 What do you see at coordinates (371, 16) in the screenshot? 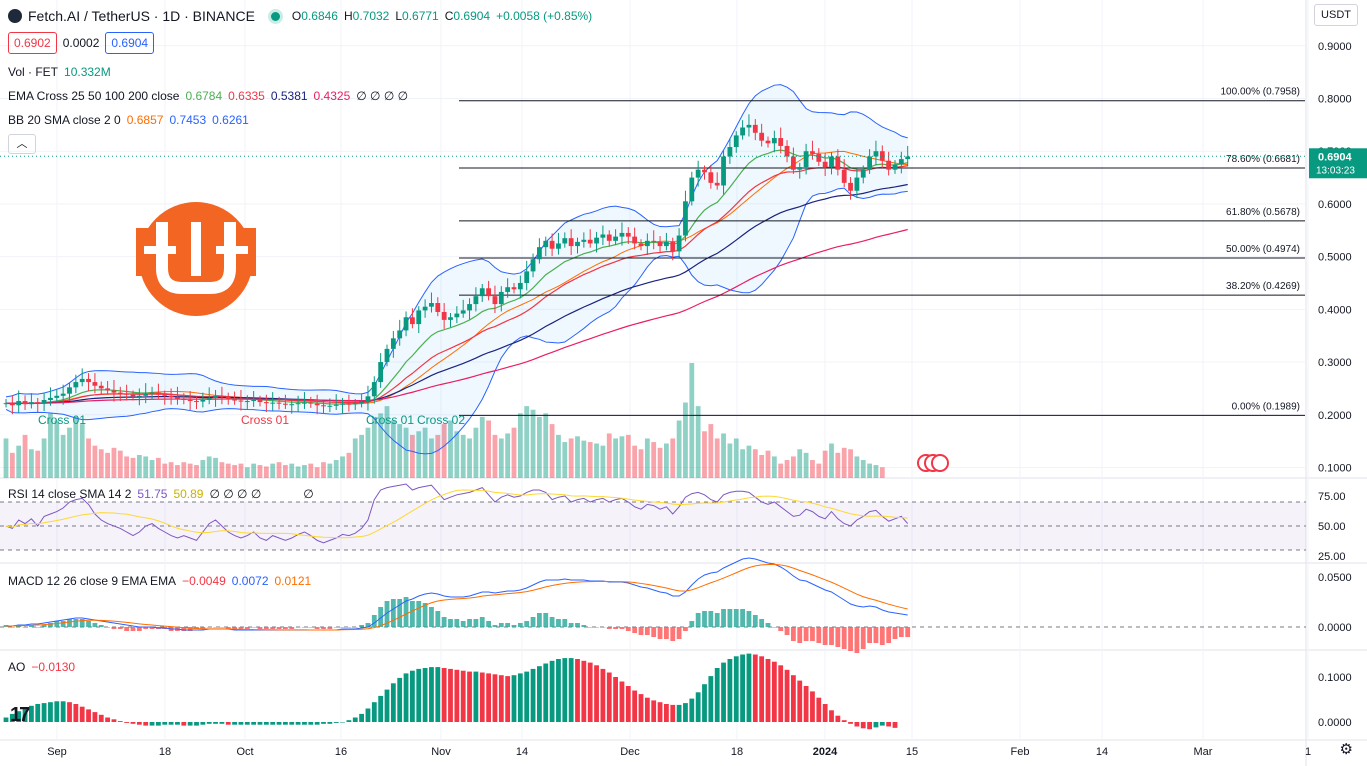
I see `high-value: 0.7032` at bounding box center [371, 16].